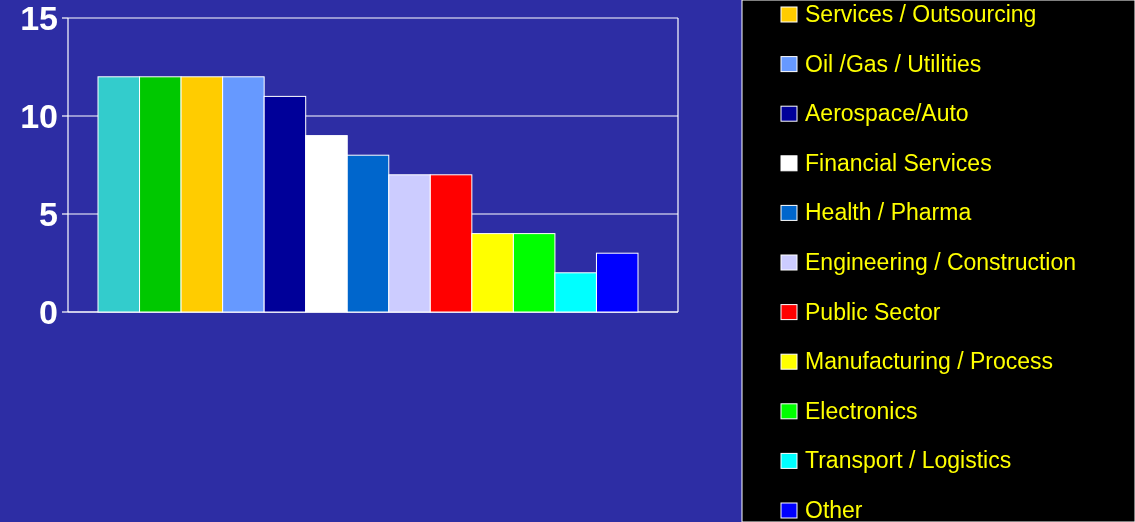 The height and width of the screenshot is (522, 1135). Describe the element at coordinates (887, 113) in the screenshot. I see `legend-label: Aerospace/Auto` at that location.